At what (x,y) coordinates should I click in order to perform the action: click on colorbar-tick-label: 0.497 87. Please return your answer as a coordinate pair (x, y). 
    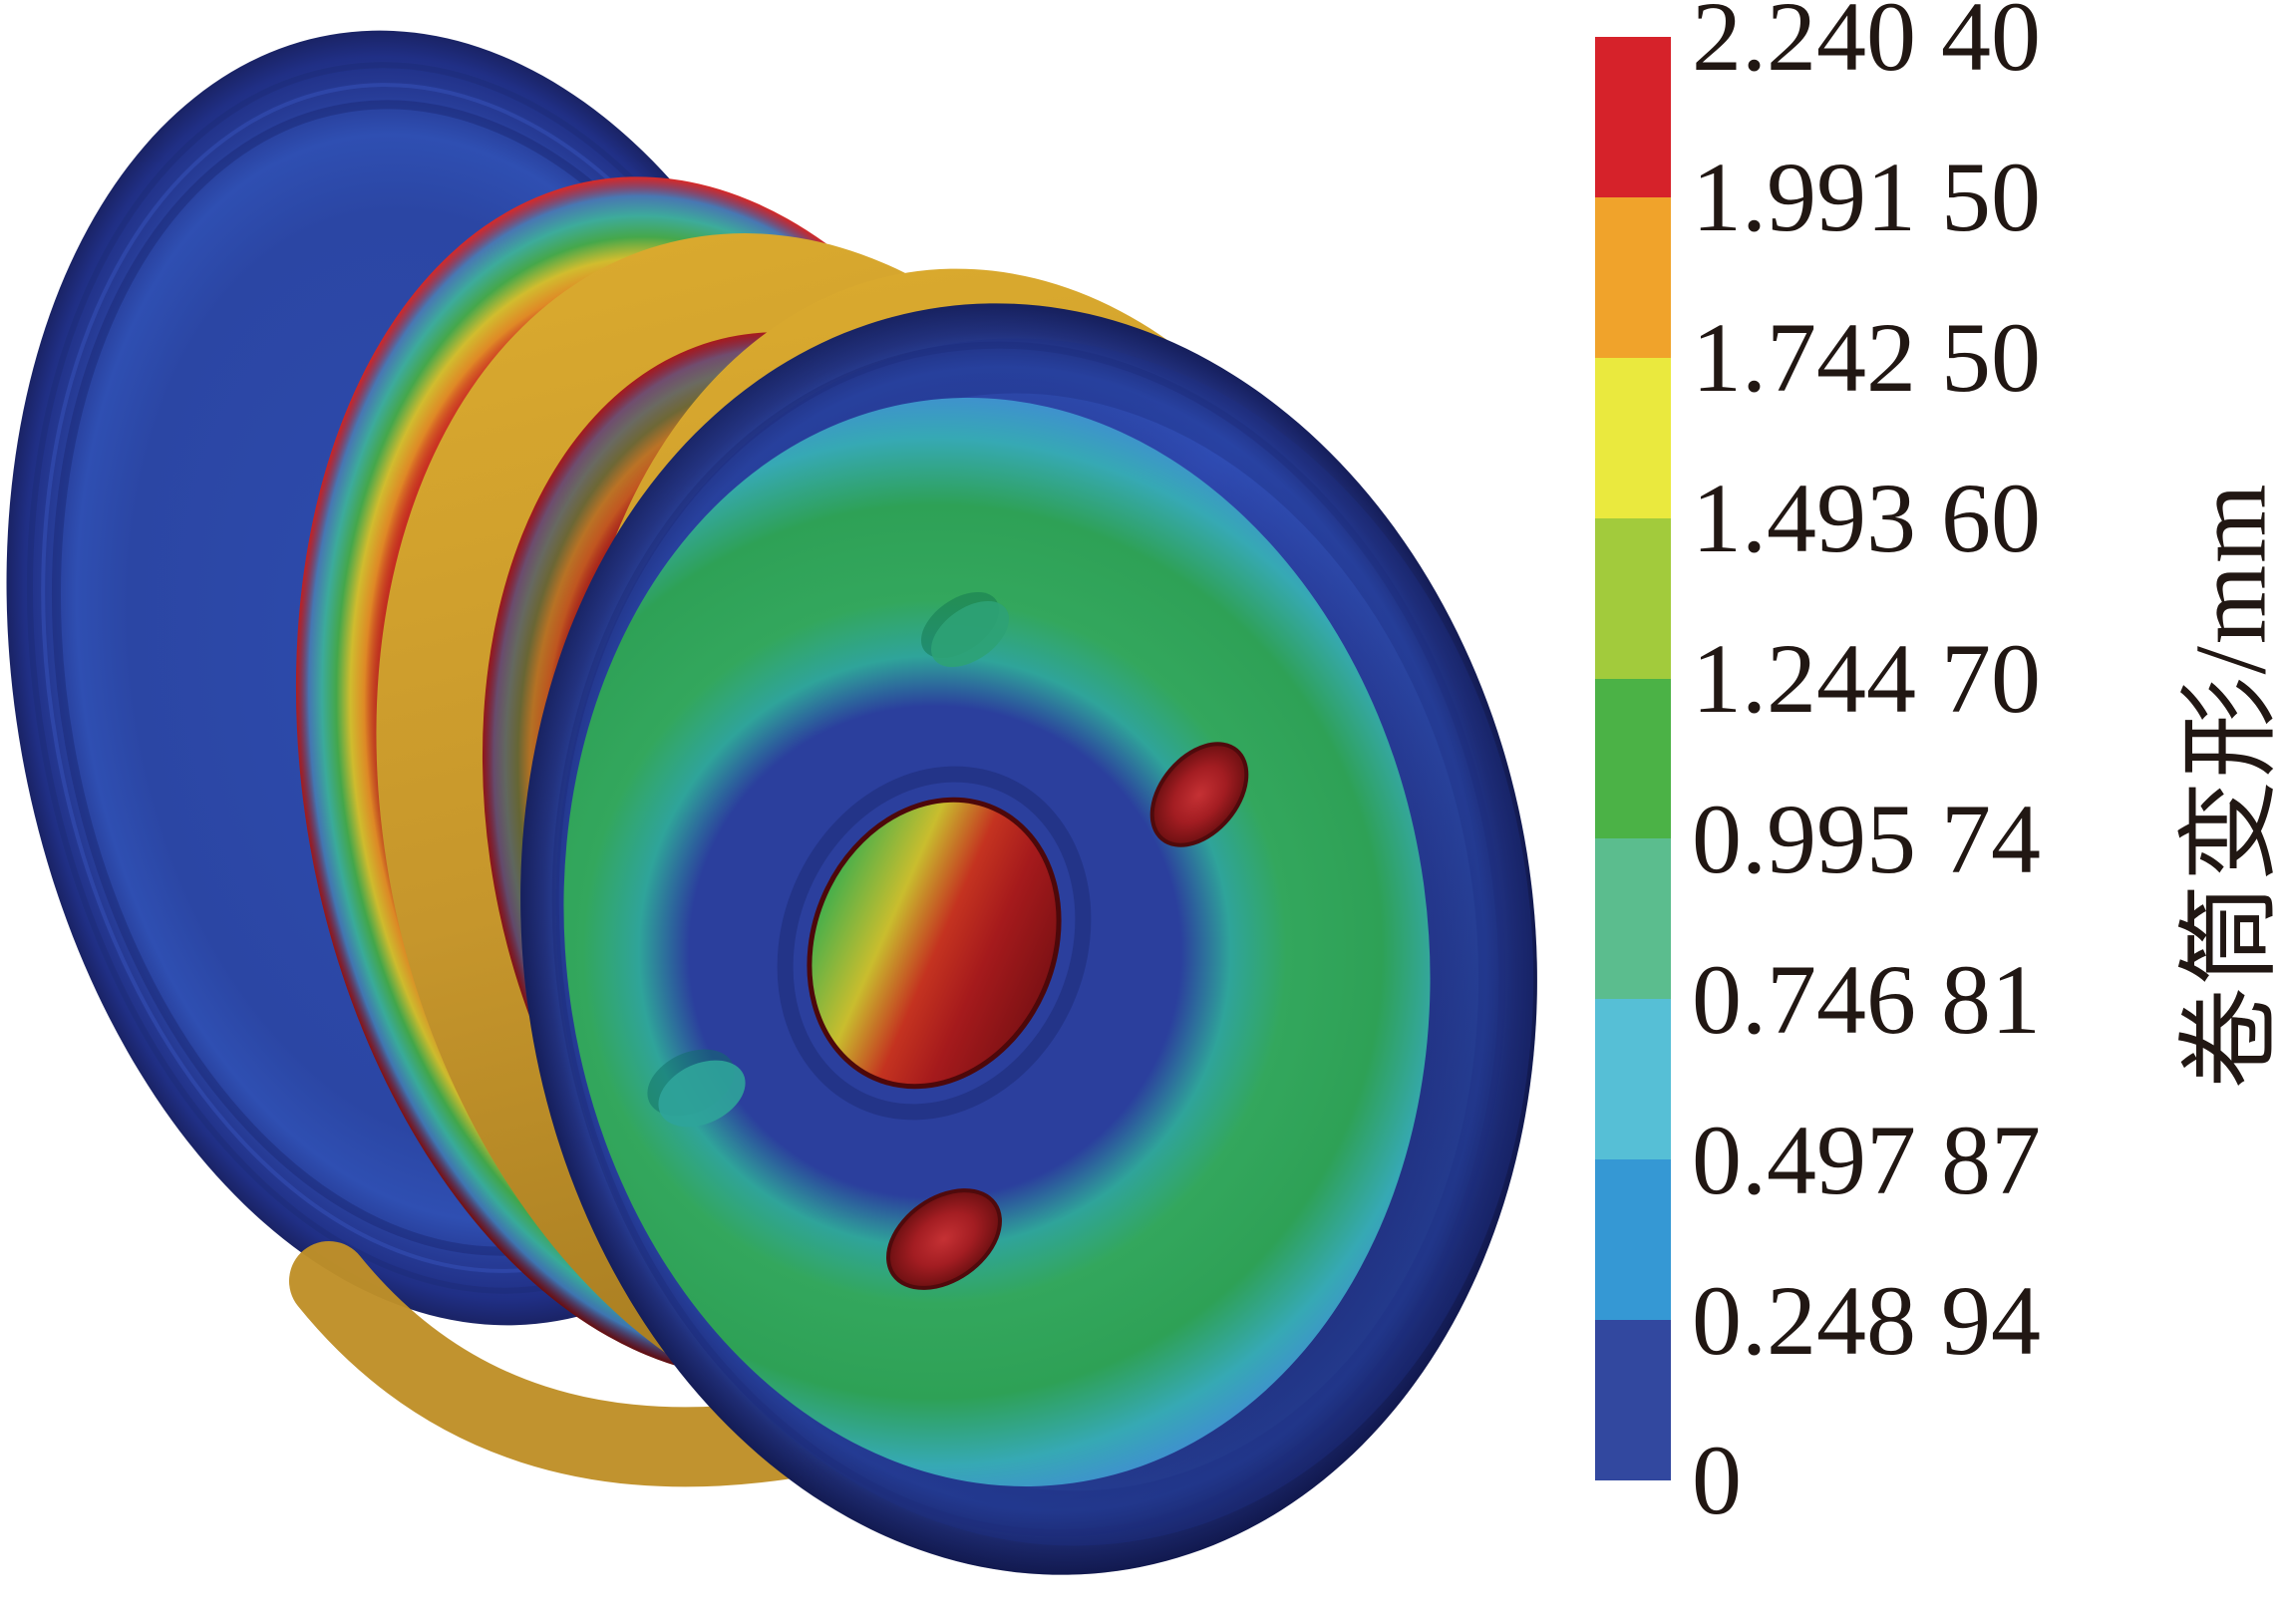
    Looking at the image, I should click on (1866, 1160).